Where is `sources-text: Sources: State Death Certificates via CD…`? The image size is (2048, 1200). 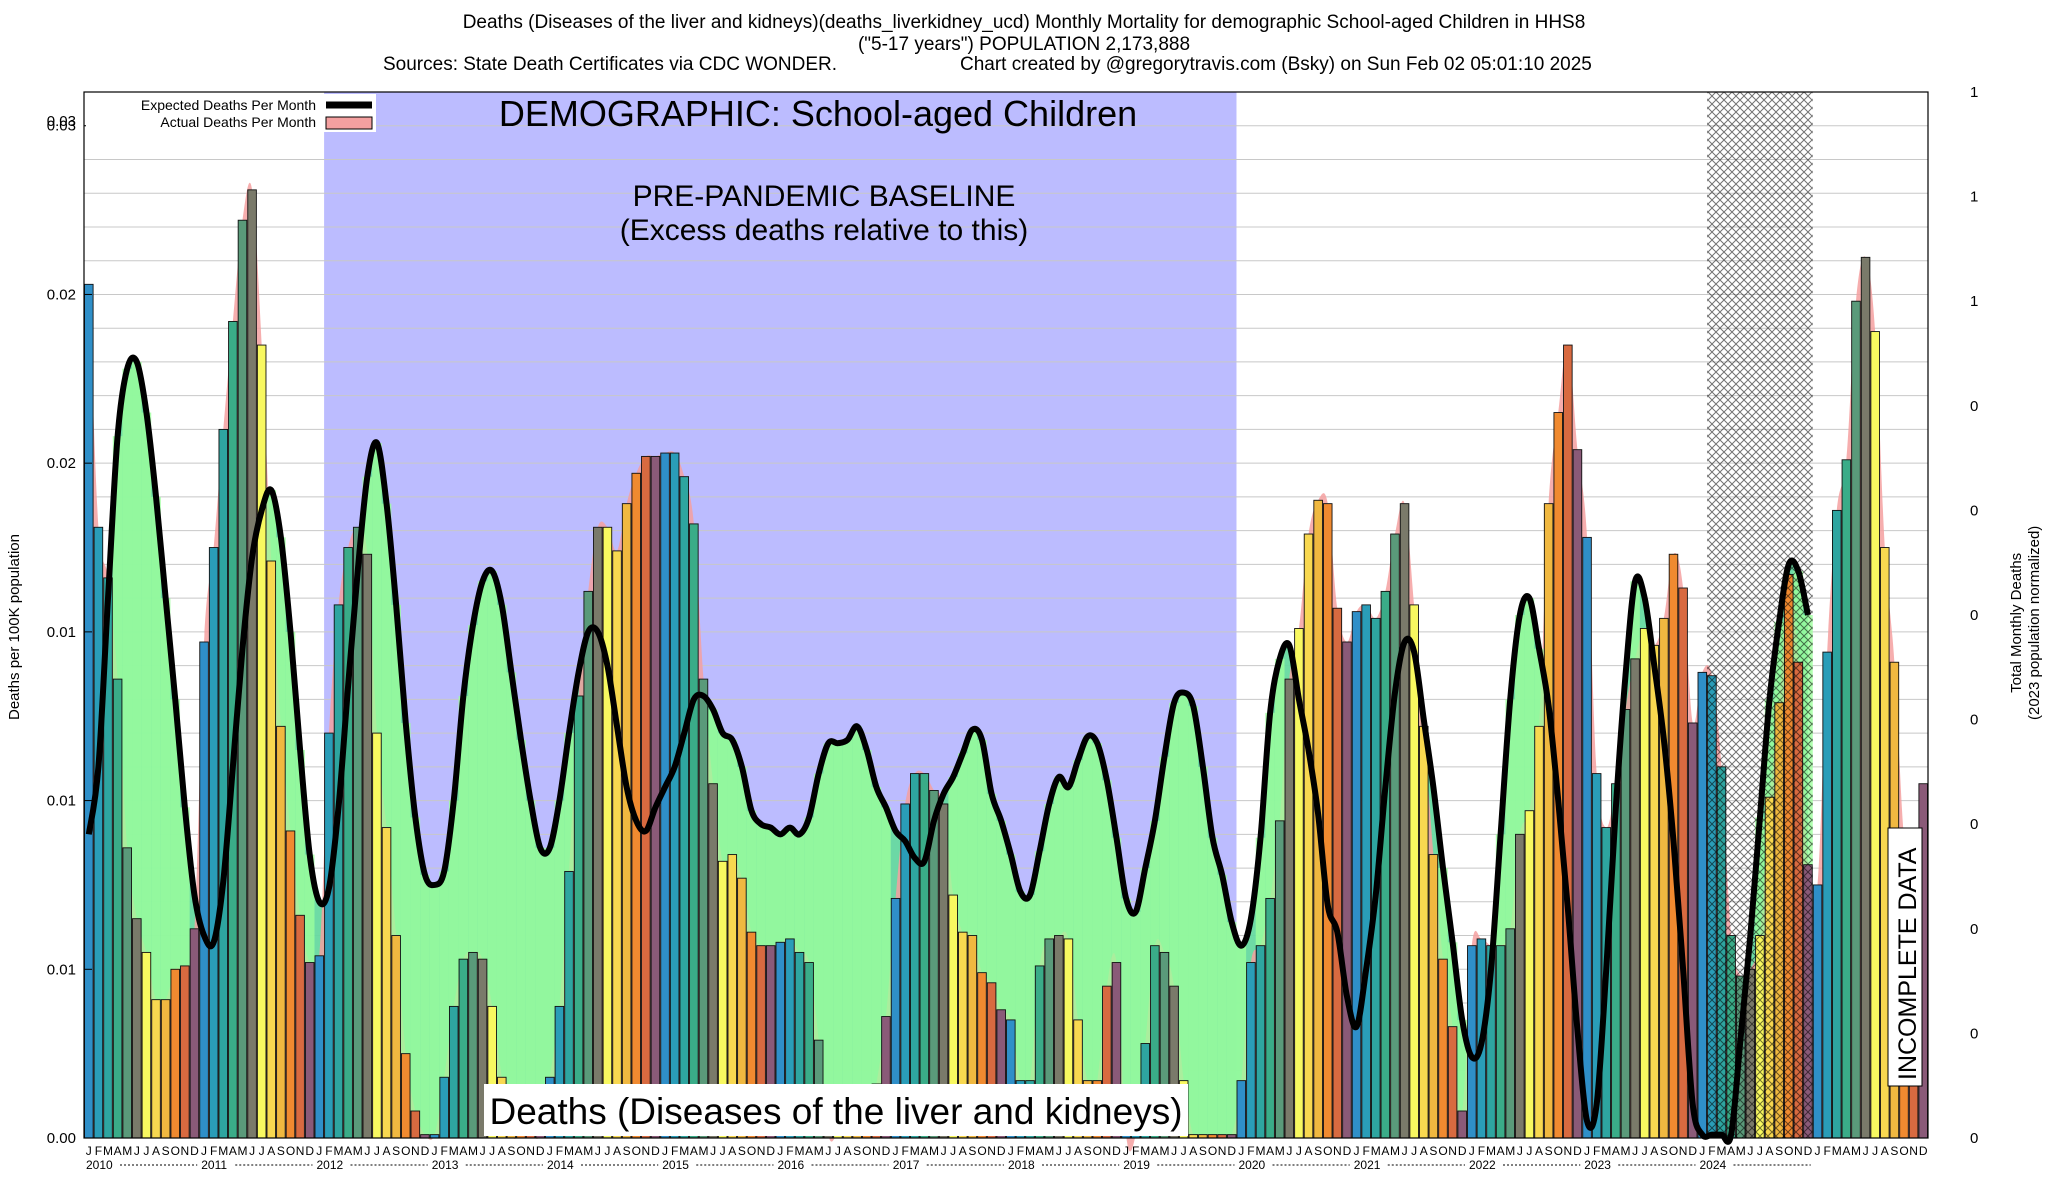
sources-text: Sources: State Death Certificates via CD… is located at coordinates (610, 64).